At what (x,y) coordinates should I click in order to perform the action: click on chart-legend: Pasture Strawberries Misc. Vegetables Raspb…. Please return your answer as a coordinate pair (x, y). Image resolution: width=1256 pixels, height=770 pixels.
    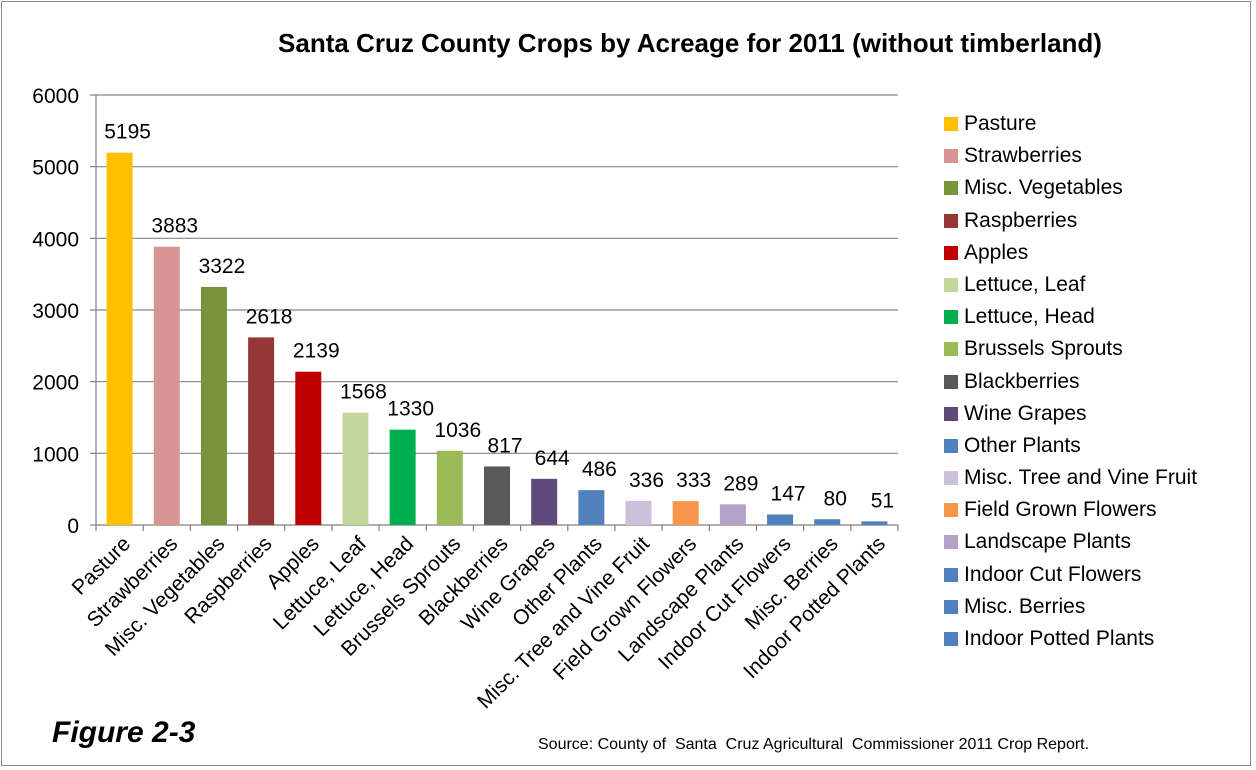
    Looking at the image, I should click on (1070, 385).